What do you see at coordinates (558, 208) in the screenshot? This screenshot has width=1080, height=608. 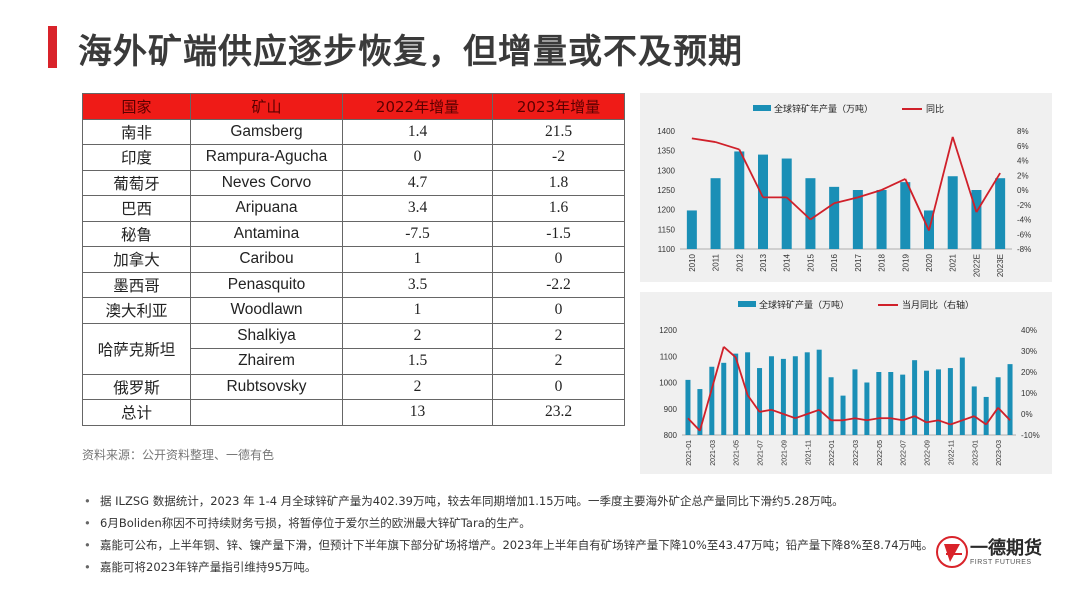 I see `cell-2023: 1.6` at bounding box center [558, 208].